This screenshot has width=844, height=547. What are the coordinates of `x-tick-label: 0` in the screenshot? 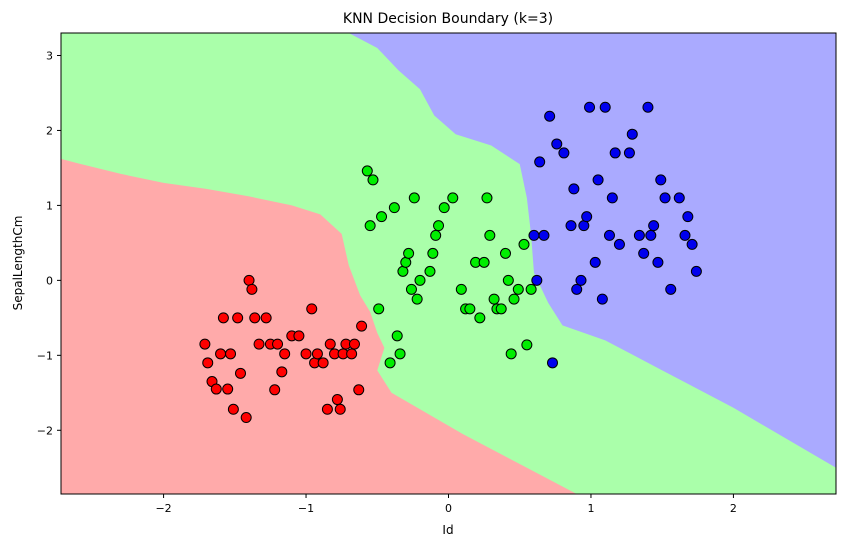 It's located at (448, 508).